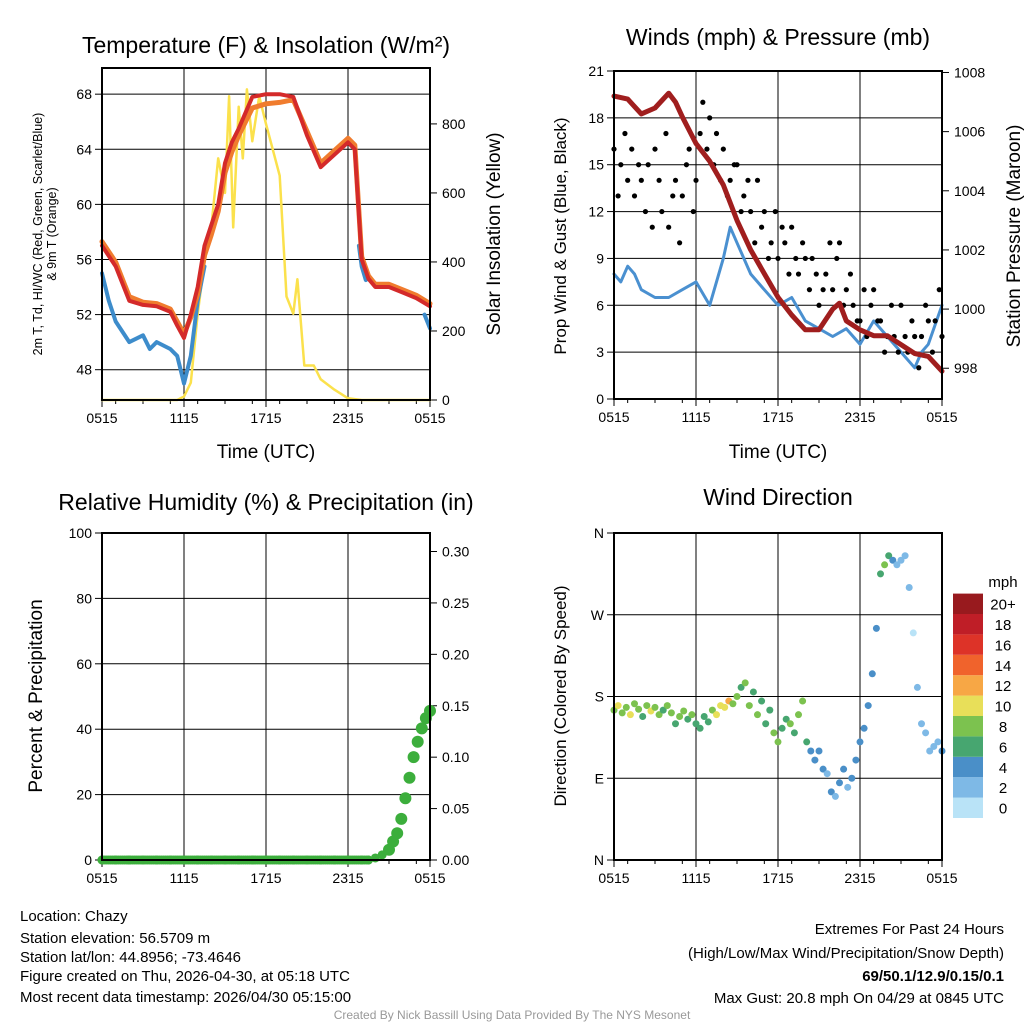  Describe the element at coordinates (1003, 768) in the screenshot. I see `colorbar-label: 4` at that location.